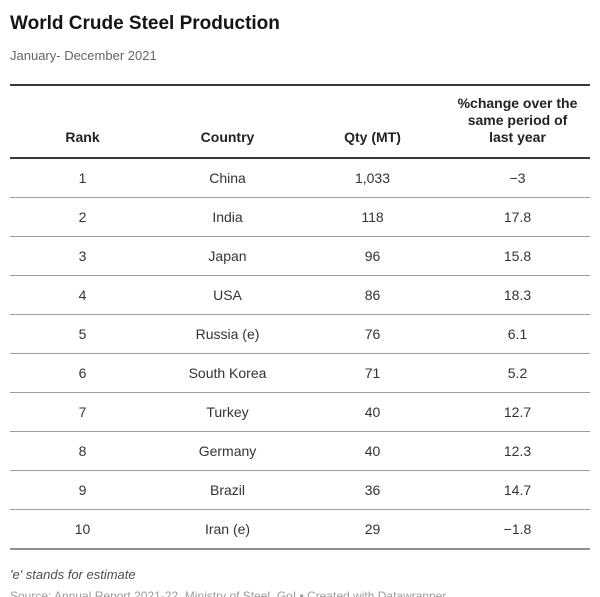 The image size is (600, 597). What do you see at coordinates (82, 490) in the screenshot?
I see `cell-rank: 9` at bounding box center [82, 490].